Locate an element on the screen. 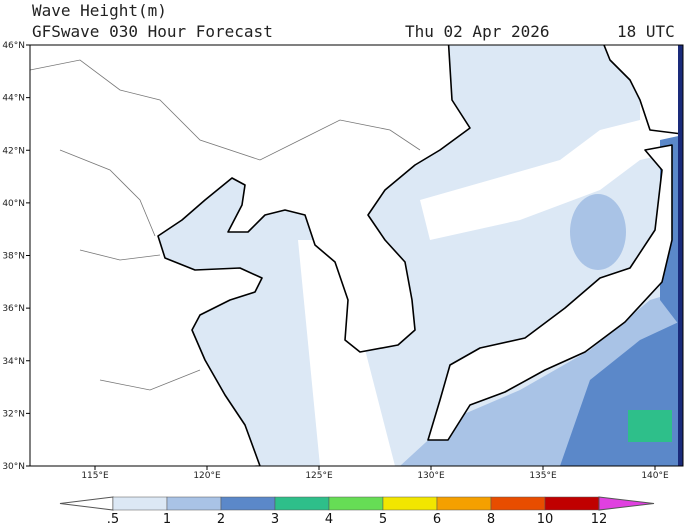 The width and height of the screenshot is (700, 525). lat-label: 34°N is located at coordinates (13, 362).